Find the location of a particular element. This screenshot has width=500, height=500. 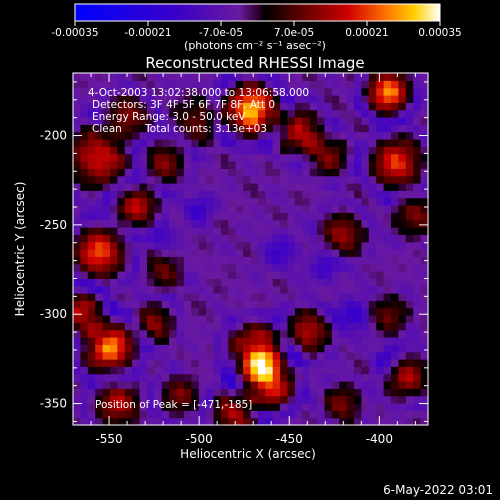

colorbar-frame is located at coordinates (257, 12).